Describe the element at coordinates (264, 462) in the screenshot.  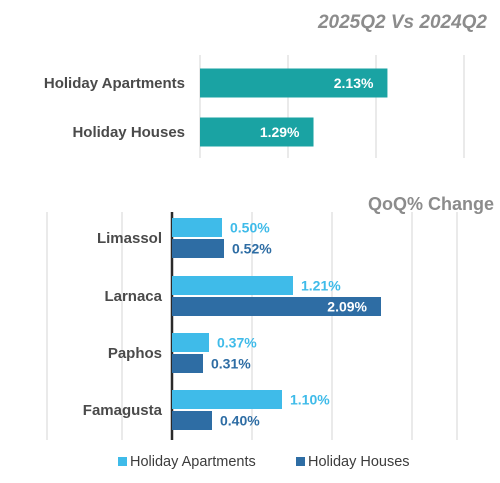
I see `legend: Holiday Apartments Holiday Houses` at that location.